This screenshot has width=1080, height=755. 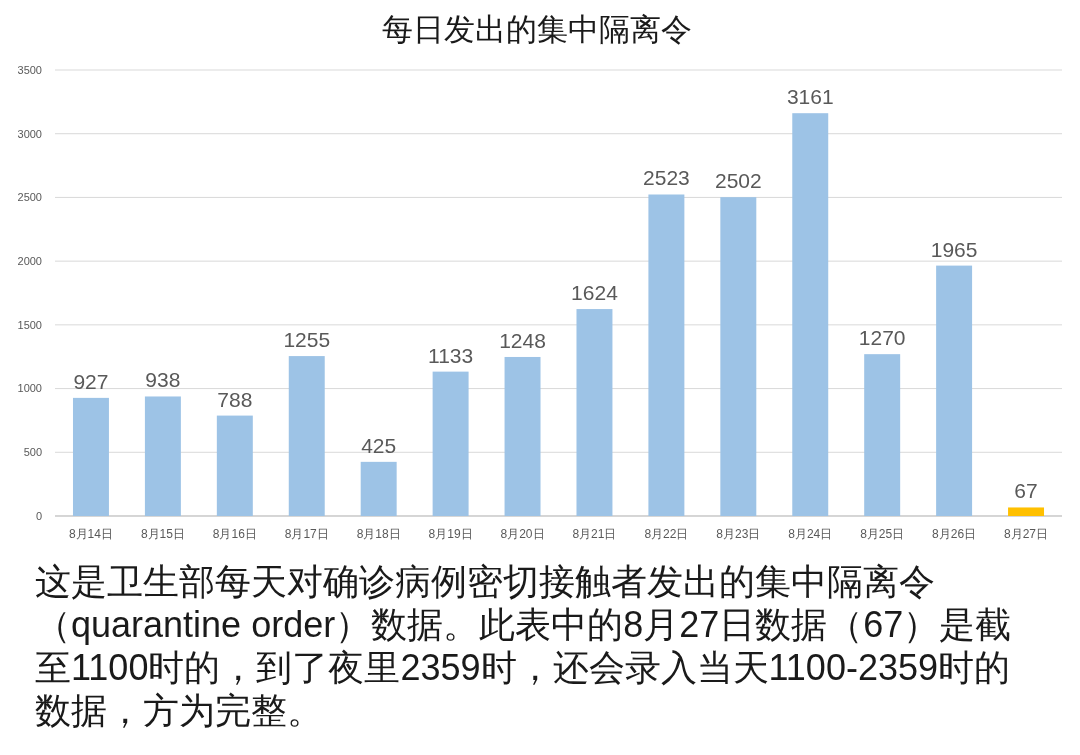 What do you see at coordinates (1026, 491) in the screenshot?
I see `data-label: 67` at bounding box center [1026, 491].